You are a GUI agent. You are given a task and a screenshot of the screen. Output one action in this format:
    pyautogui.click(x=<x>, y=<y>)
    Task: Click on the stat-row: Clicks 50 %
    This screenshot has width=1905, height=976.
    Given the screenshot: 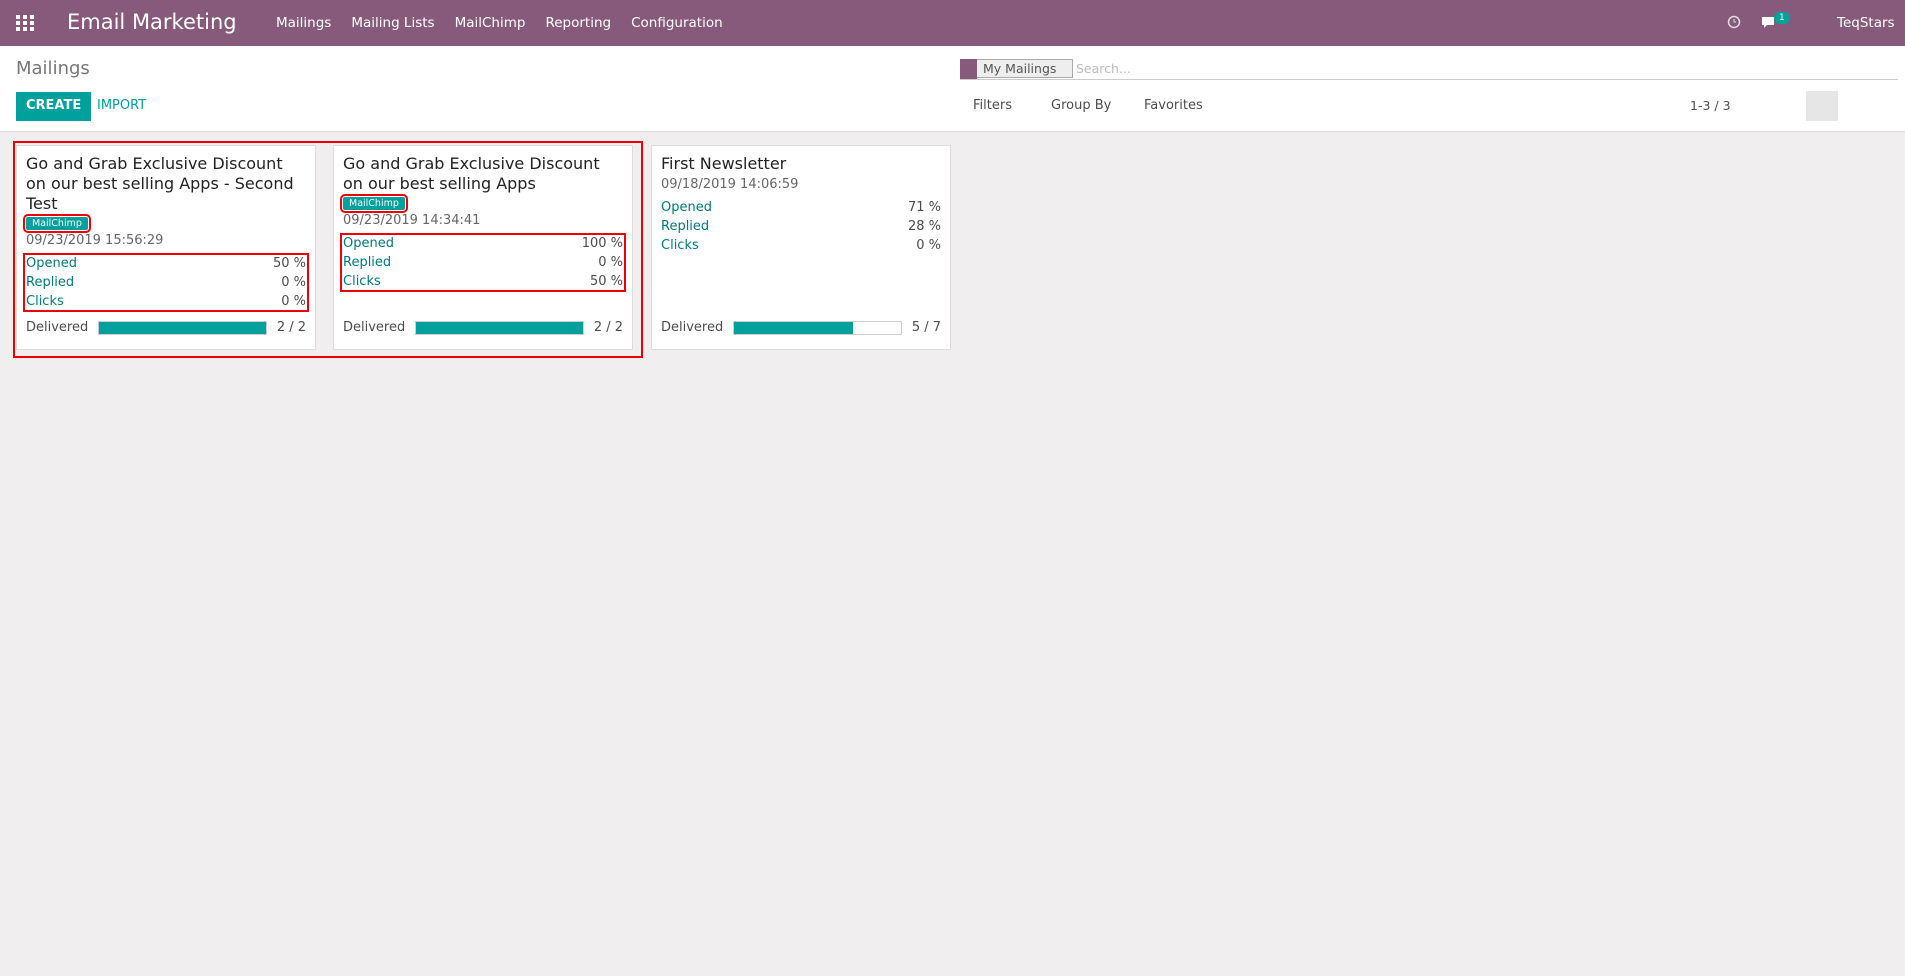 What is the action you would take?
    pyautogui.click(x=483, y=281)
    